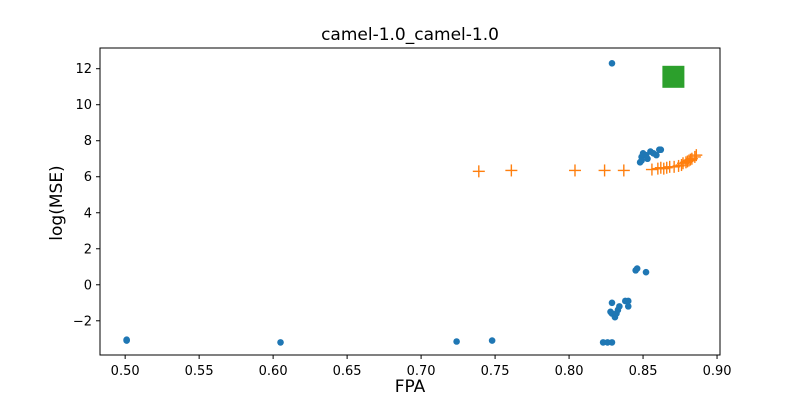  Describe the element at coordinates (421, 371) in the screenshot. I see `x-tick-label: 0.70` at that location.